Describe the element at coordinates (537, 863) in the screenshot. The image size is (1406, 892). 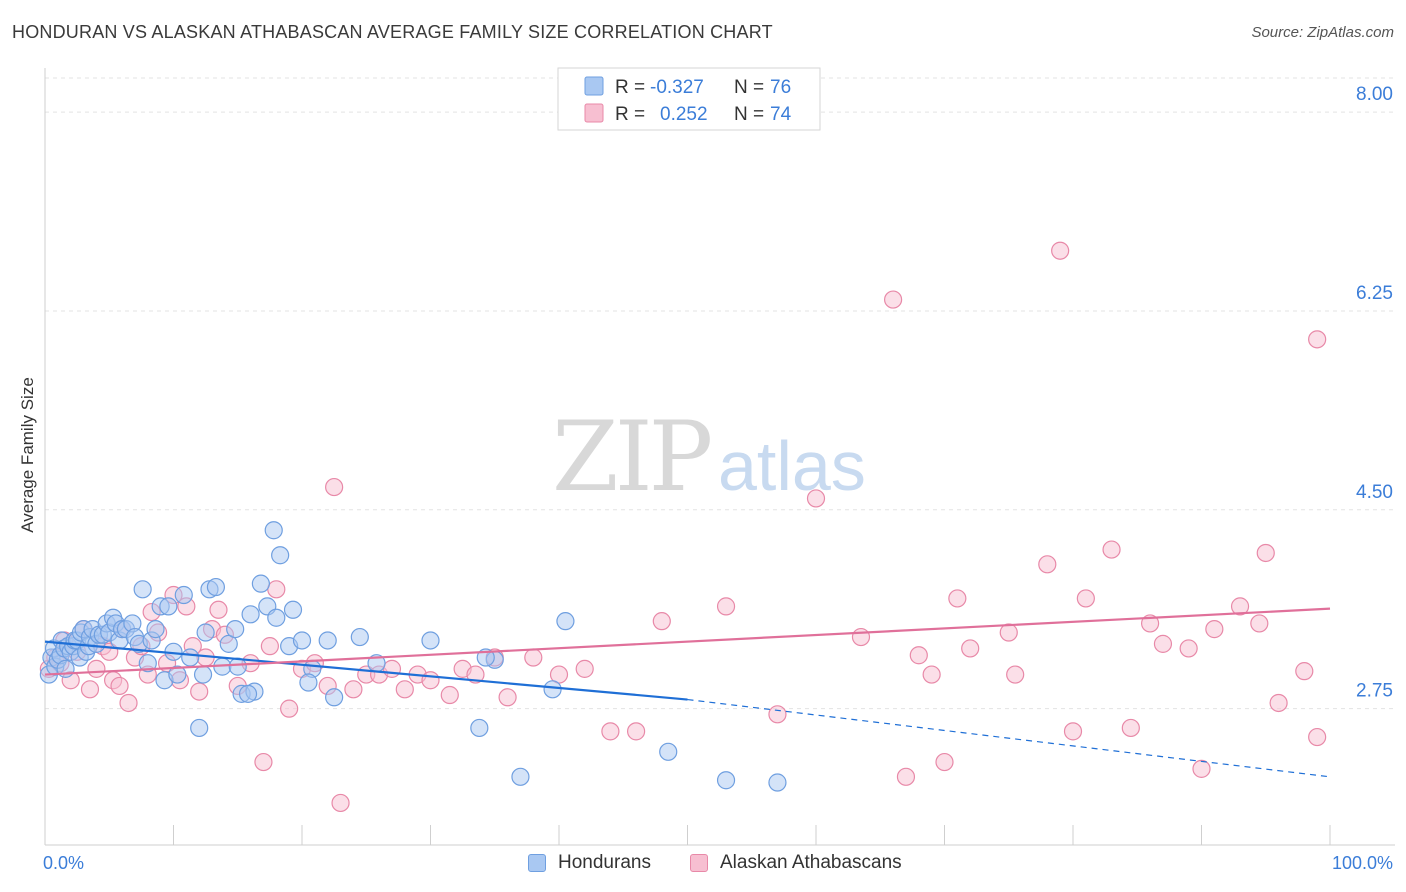
I see `legend-swatch-hondurans` at that location.